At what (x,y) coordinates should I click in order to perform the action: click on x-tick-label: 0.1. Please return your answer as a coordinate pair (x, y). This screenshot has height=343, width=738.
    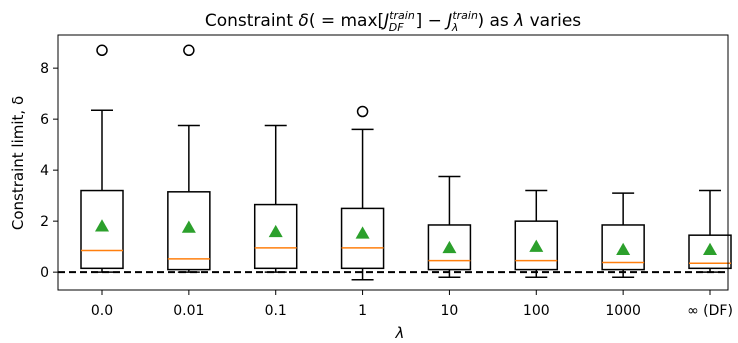
    Looking at the image, I should click on (276, 311).